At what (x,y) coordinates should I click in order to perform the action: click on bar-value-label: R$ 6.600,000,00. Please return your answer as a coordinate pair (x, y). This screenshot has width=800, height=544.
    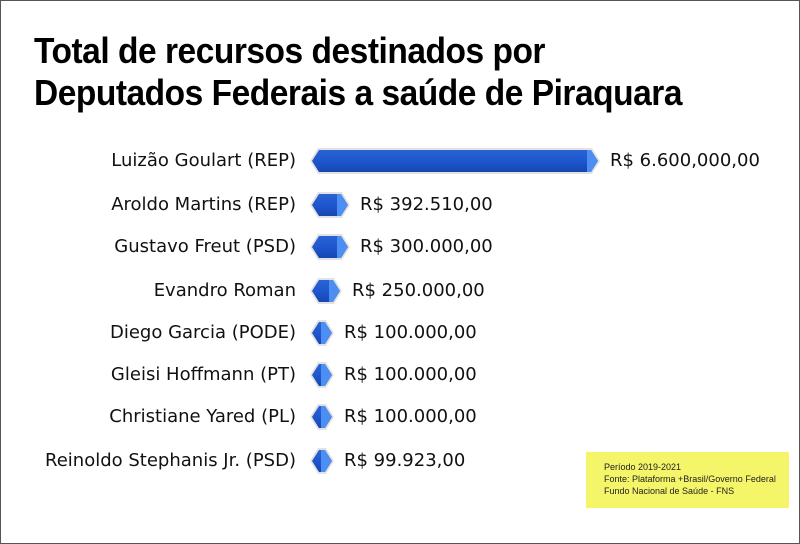
    Looking at the image, I should click on (685, 160).